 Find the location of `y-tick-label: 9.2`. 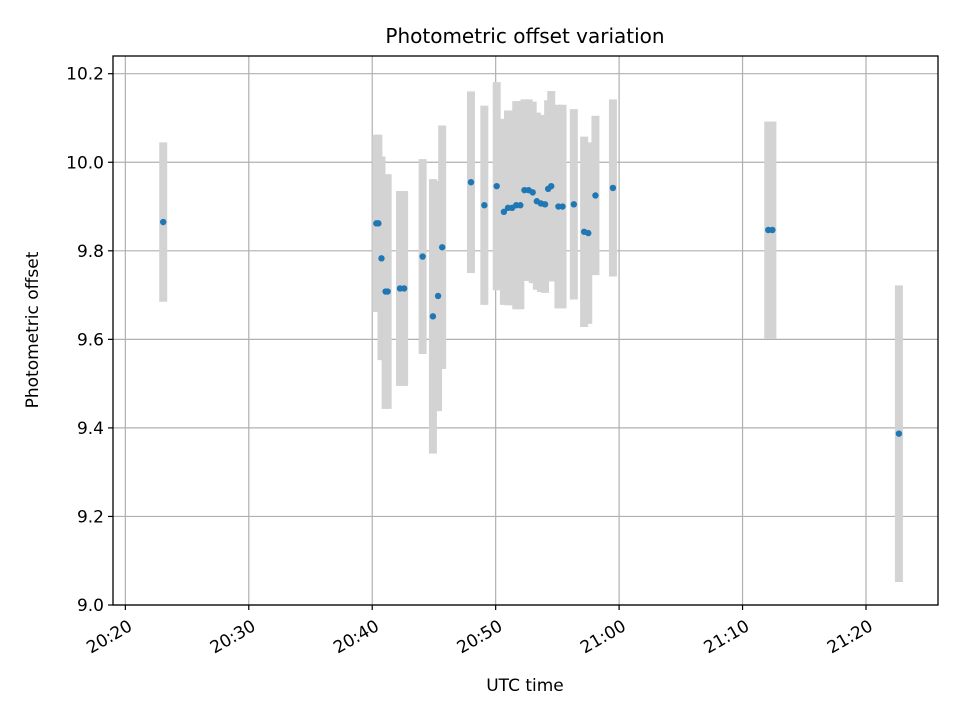

y-tick-label: 9.2 is located at coordinates (90, 517).